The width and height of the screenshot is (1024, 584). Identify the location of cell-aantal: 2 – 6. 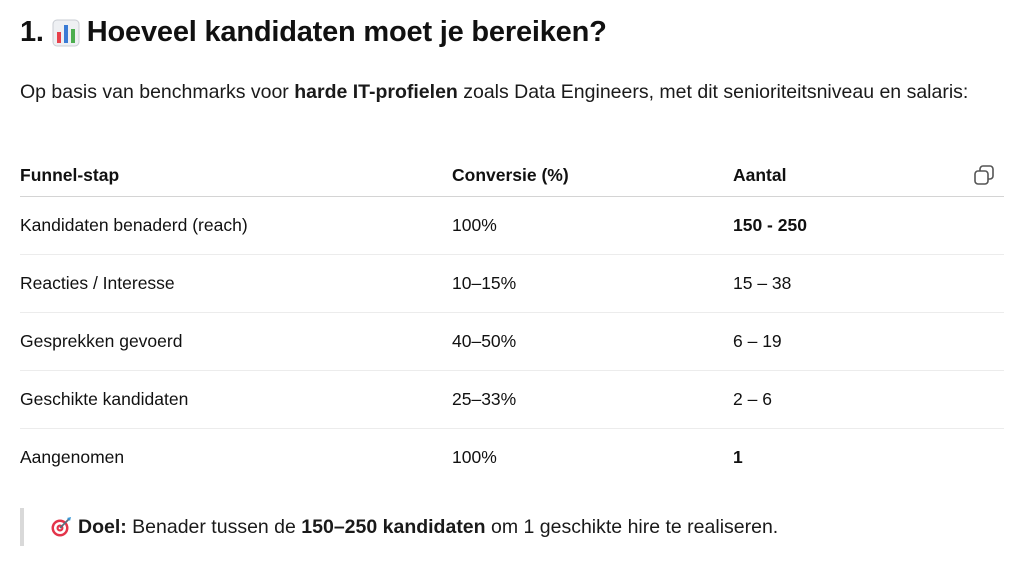
(853, 399).